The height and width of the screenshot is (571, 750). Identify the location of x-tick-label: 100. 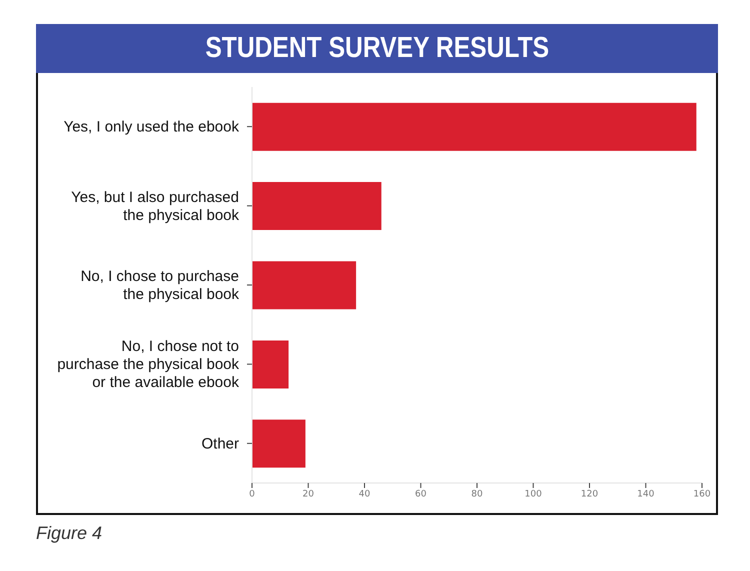
(533, 494).